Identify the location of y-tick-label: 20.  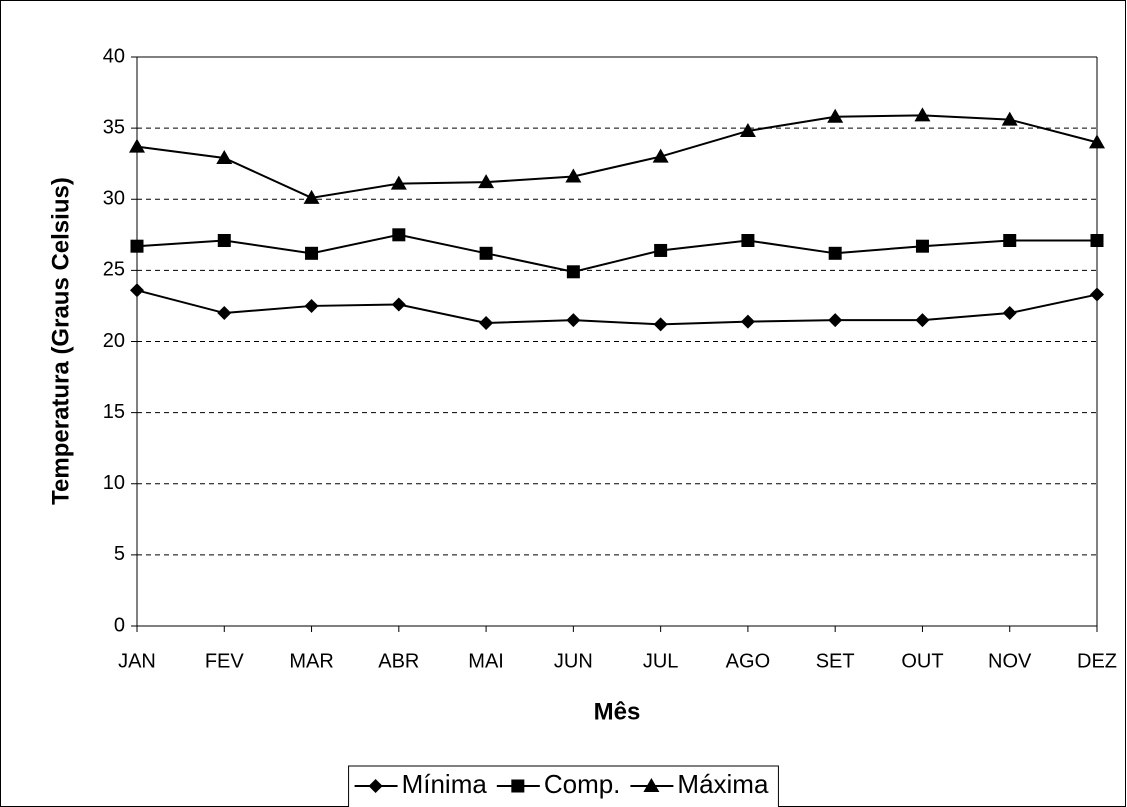
(114, 341).